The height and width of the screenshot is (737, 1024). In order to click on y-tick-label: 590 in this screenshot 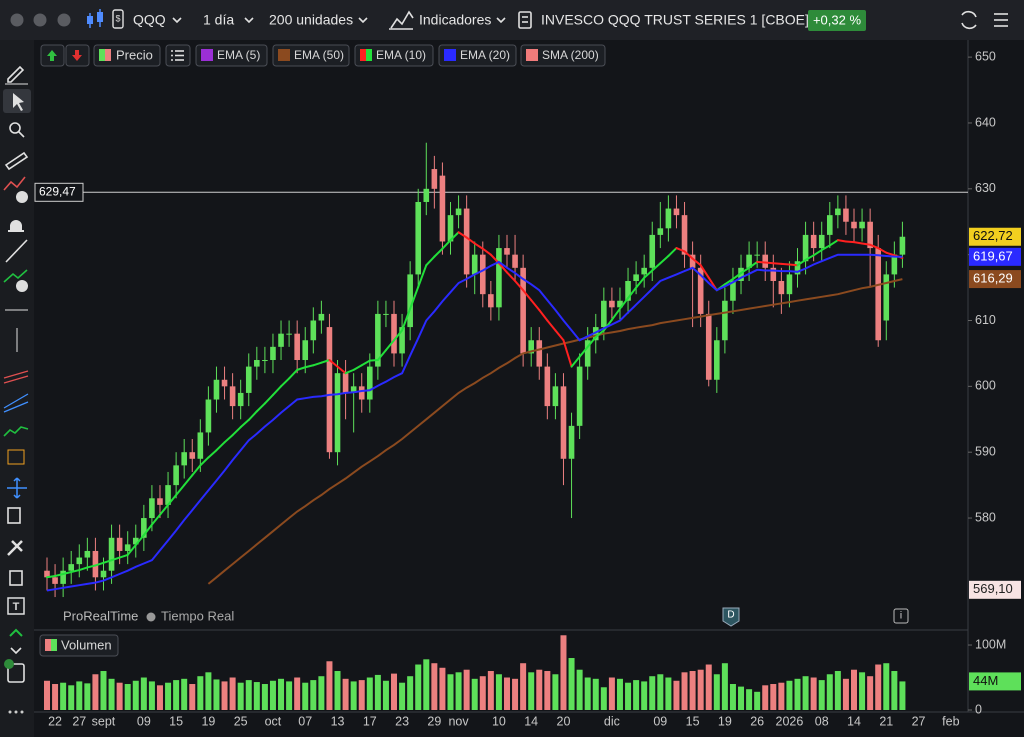, I will do `click(985, 451)`.